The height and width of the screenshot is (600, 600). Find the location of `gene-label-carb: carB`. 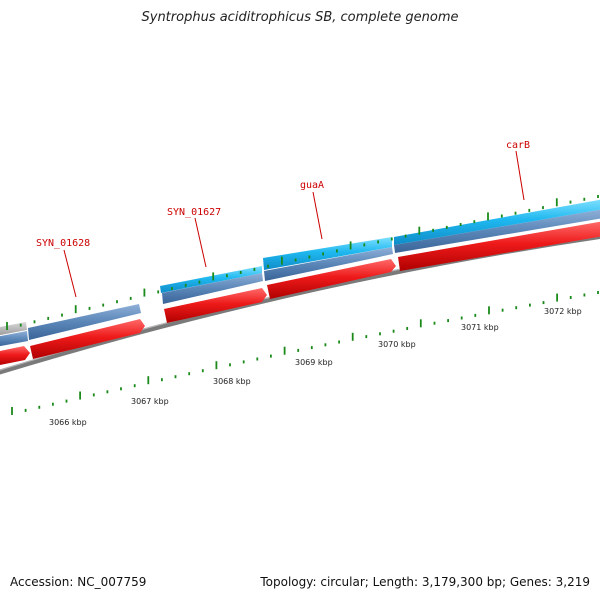

gene-label-carb: carB is located at coordinates (518, 145).